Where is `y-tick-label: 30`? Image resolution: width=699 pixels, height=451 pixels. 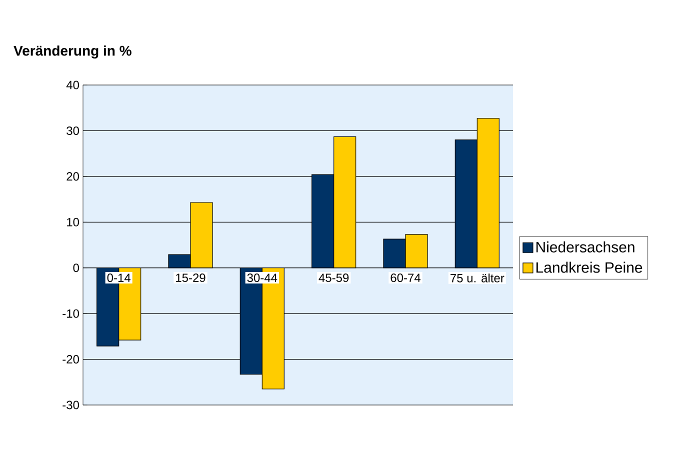 y-tick-label: 30 is located at coordinates (73, 130).